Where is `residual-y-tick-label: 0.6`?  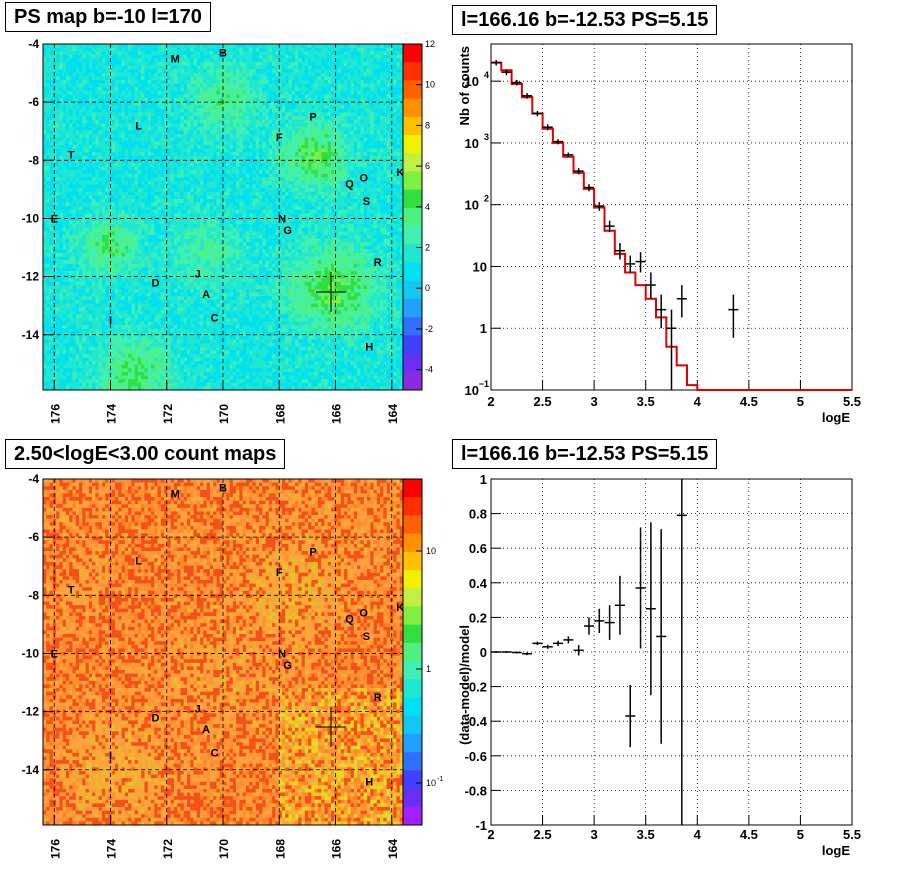
residual-y-tick-label: 0.6 is located at coordinates (478, 548).